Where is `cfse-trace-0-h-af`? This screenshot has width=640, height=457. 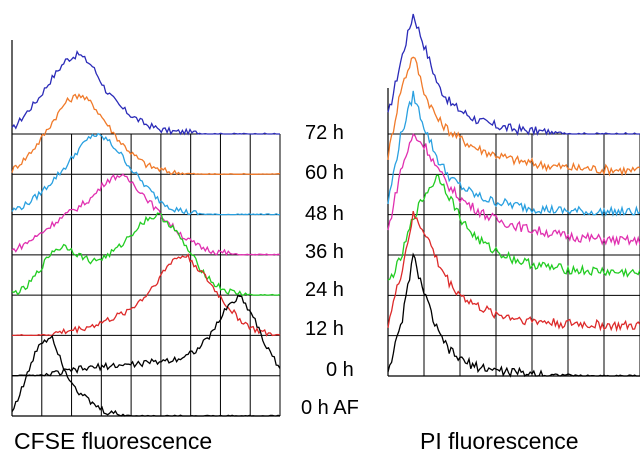 cfse-trace-0-h-af is located at coordinates (146, 375).